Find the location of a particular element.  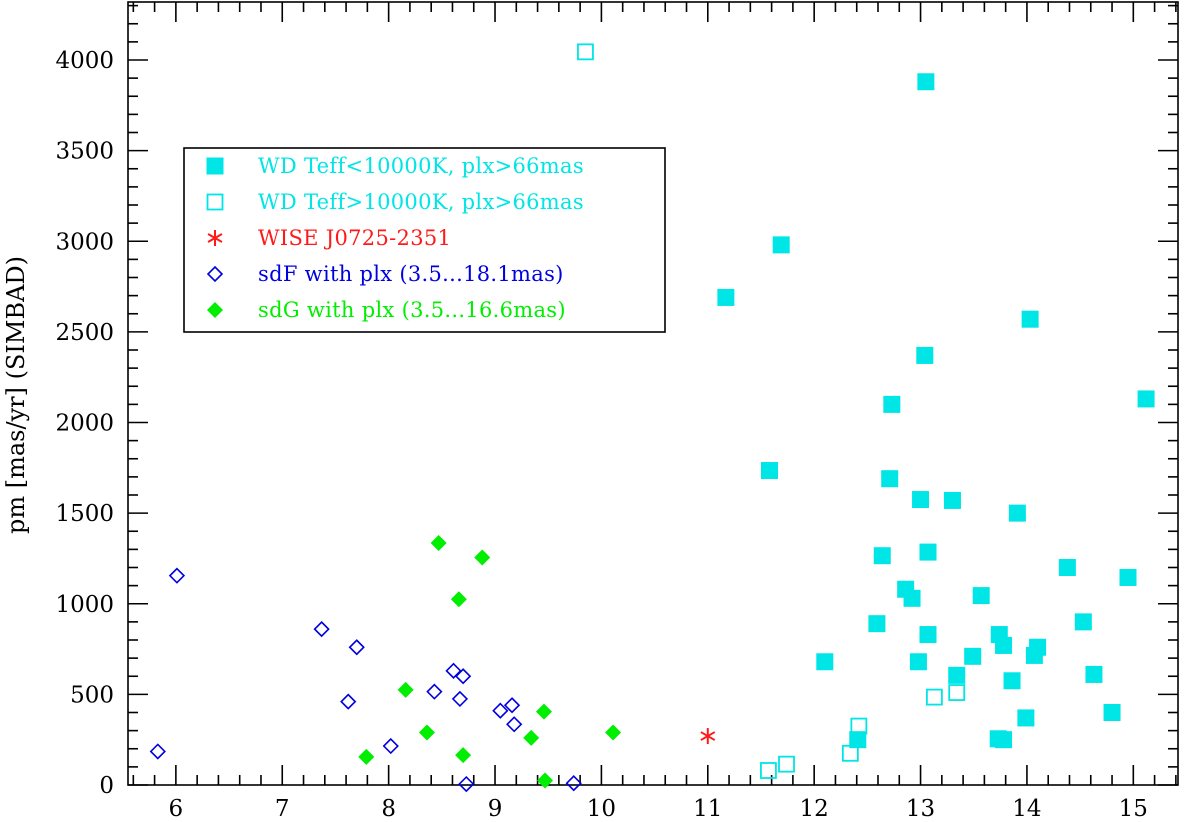

x-tick-label: 14 is located at coordinates (1026, 809).